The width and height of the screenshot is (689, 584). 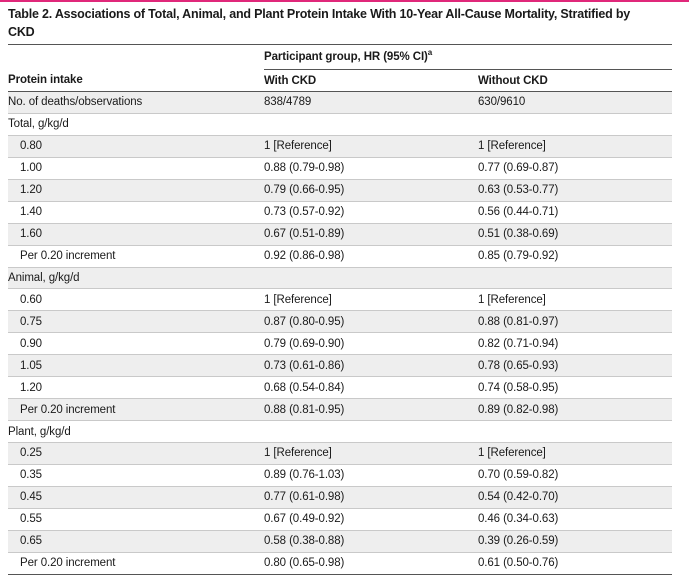 What do you see at coordinates (31, 365) in the screenshot?
I see `row-label: 1.05` at bounding box center [31, 365].